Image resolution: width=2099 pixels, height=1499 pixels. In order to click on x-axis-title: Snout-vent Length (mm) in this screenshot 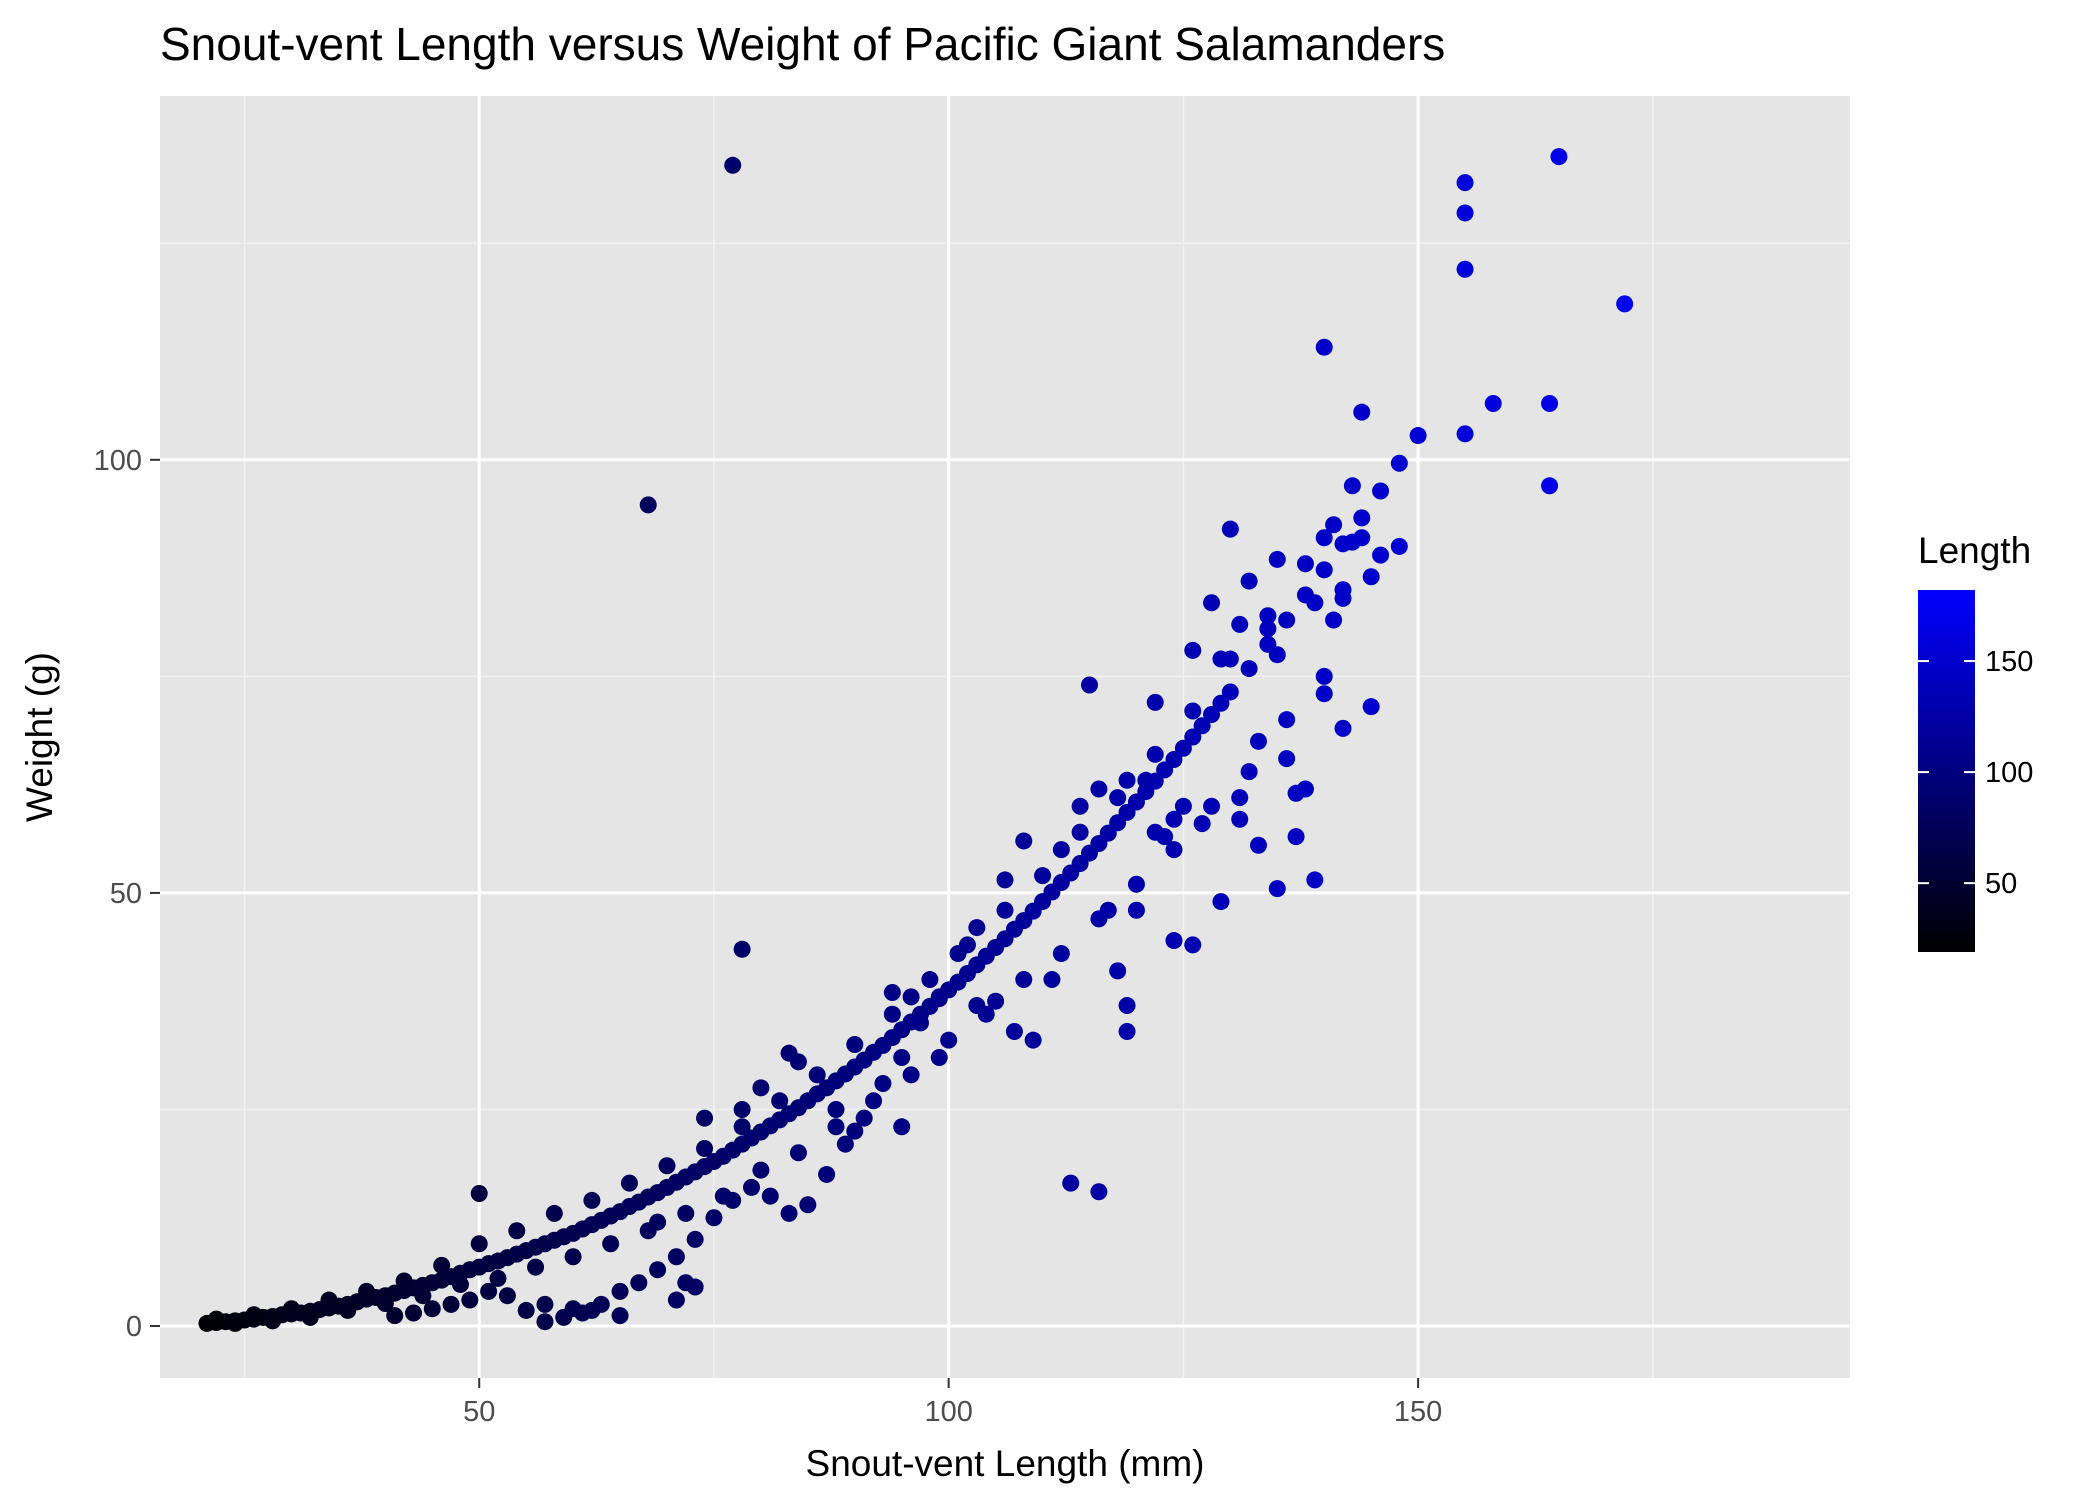, I will do `click(1005, 1463)`.